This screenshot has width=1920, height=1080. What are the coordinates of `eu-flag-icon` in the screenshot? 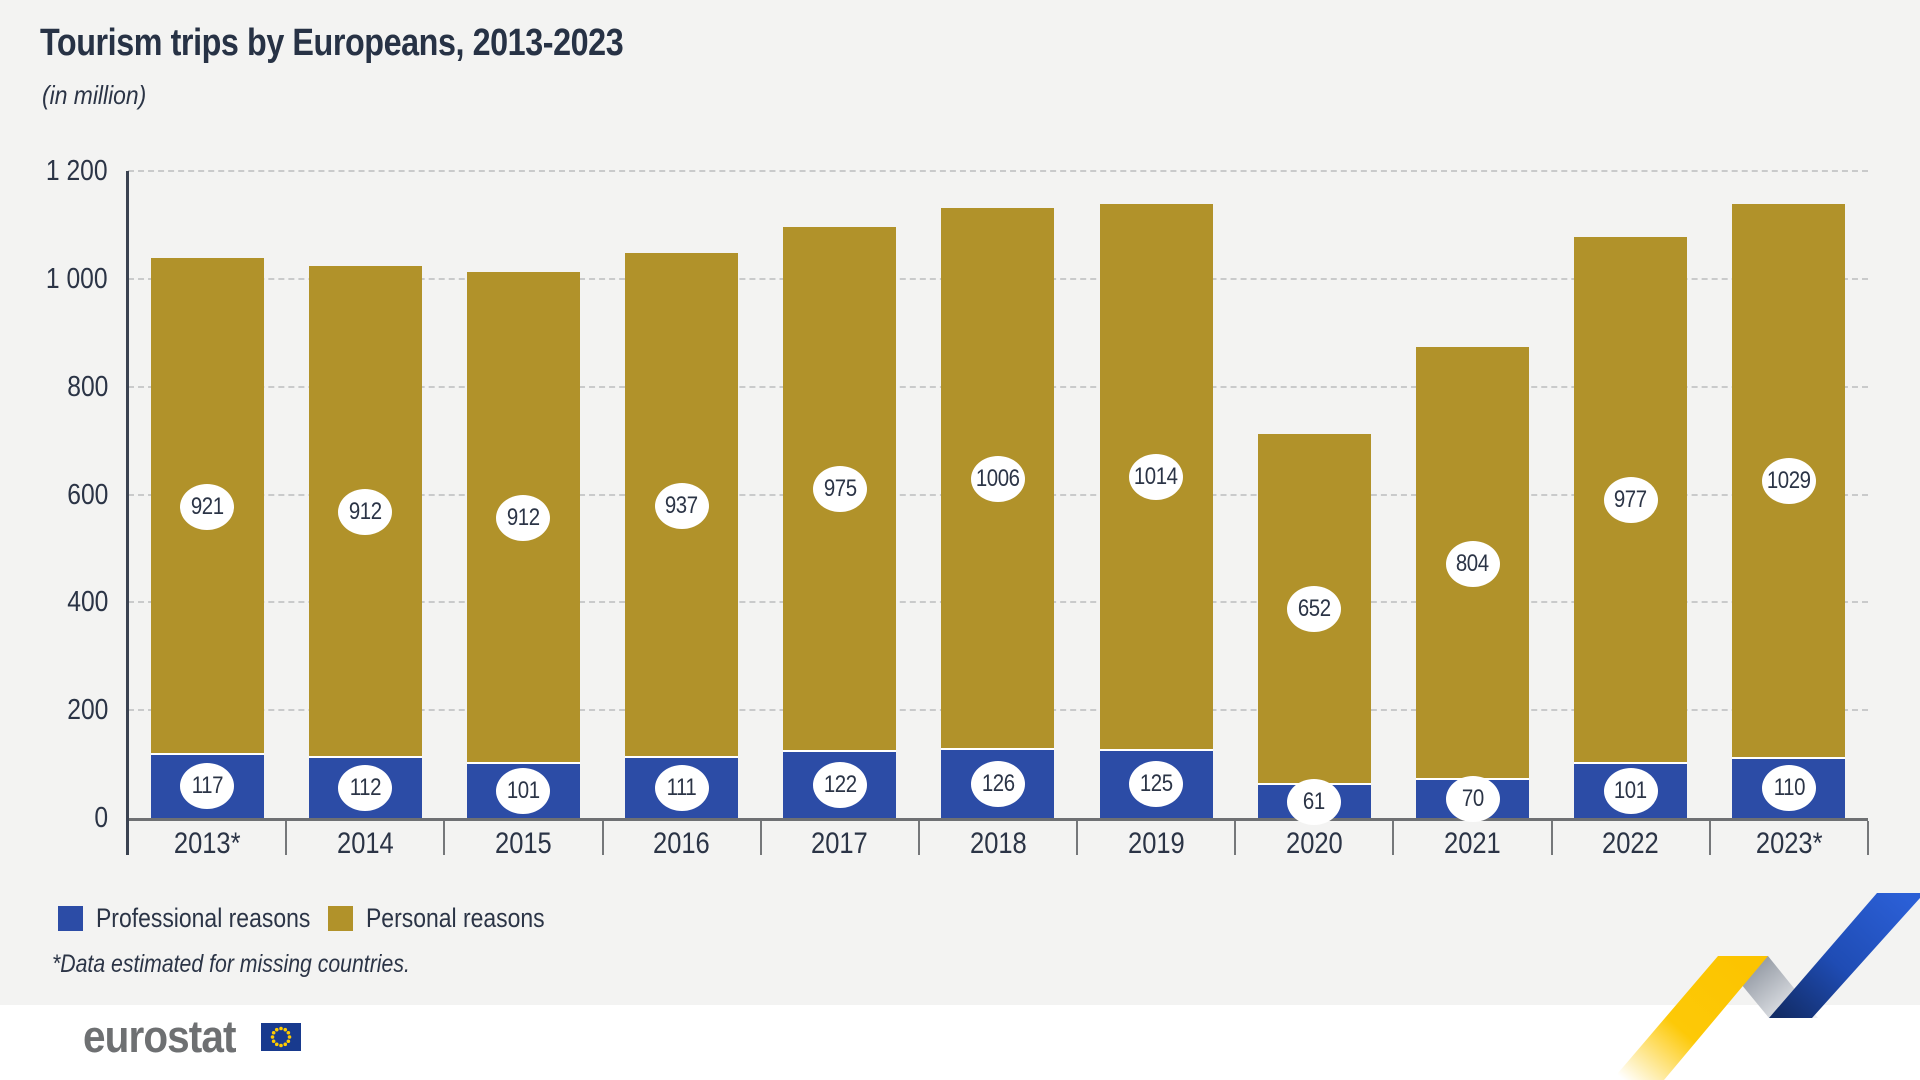 It's located at (280, 1037).